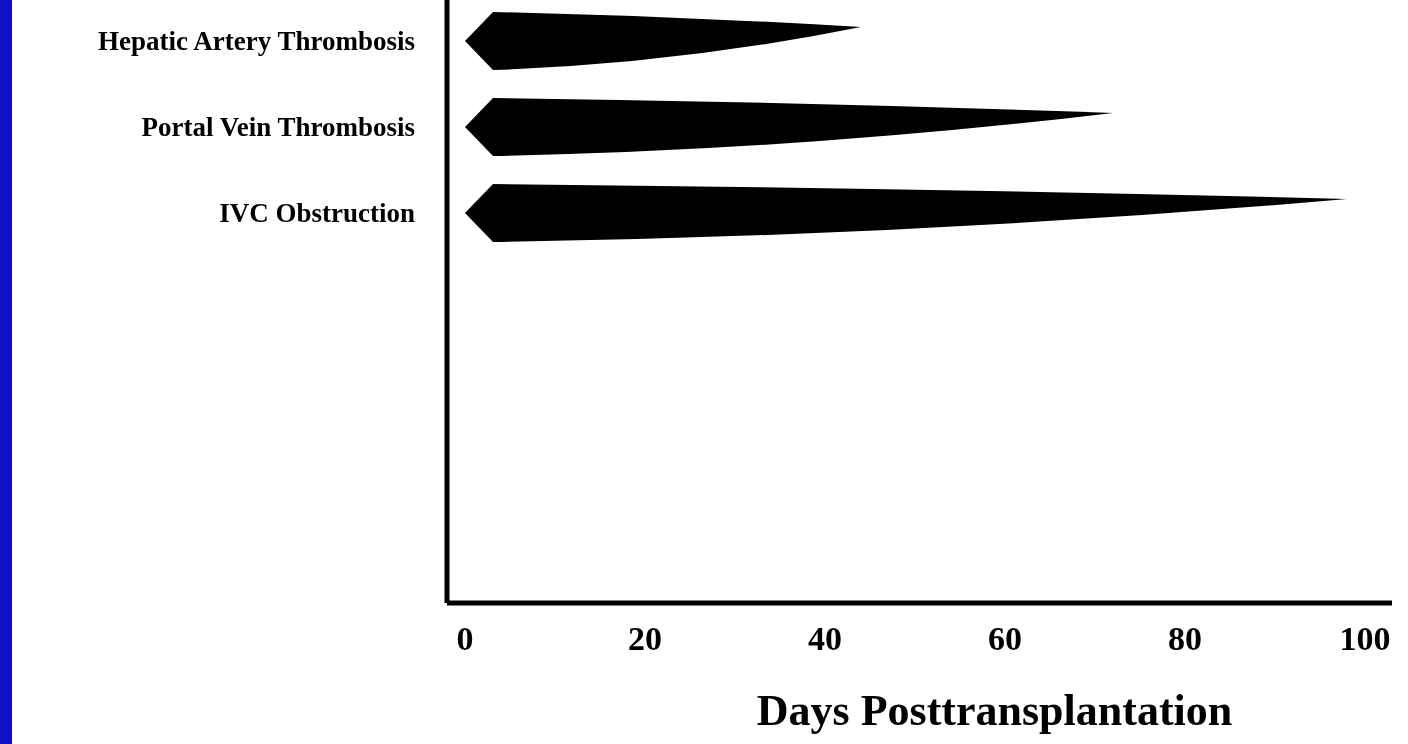 The height and width of the screenshot is (744, 1408). I want to click on x-tick-label: 40, so click(825, 638).